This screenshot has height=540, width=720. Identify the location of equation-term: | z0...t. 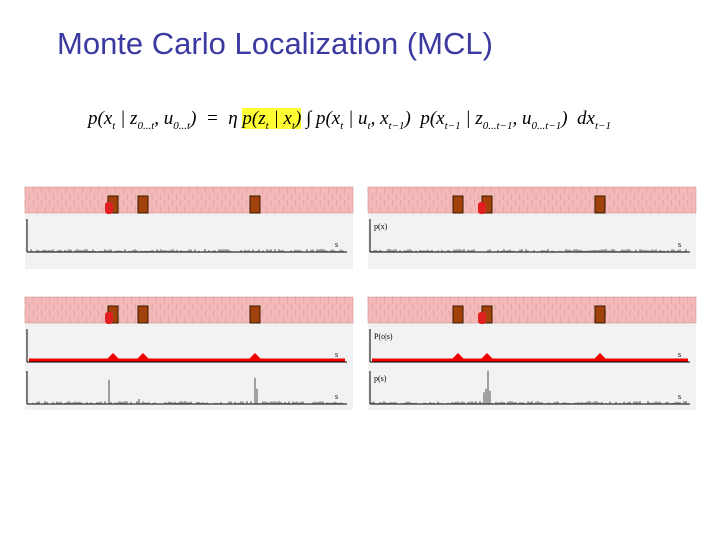
(135, 120).